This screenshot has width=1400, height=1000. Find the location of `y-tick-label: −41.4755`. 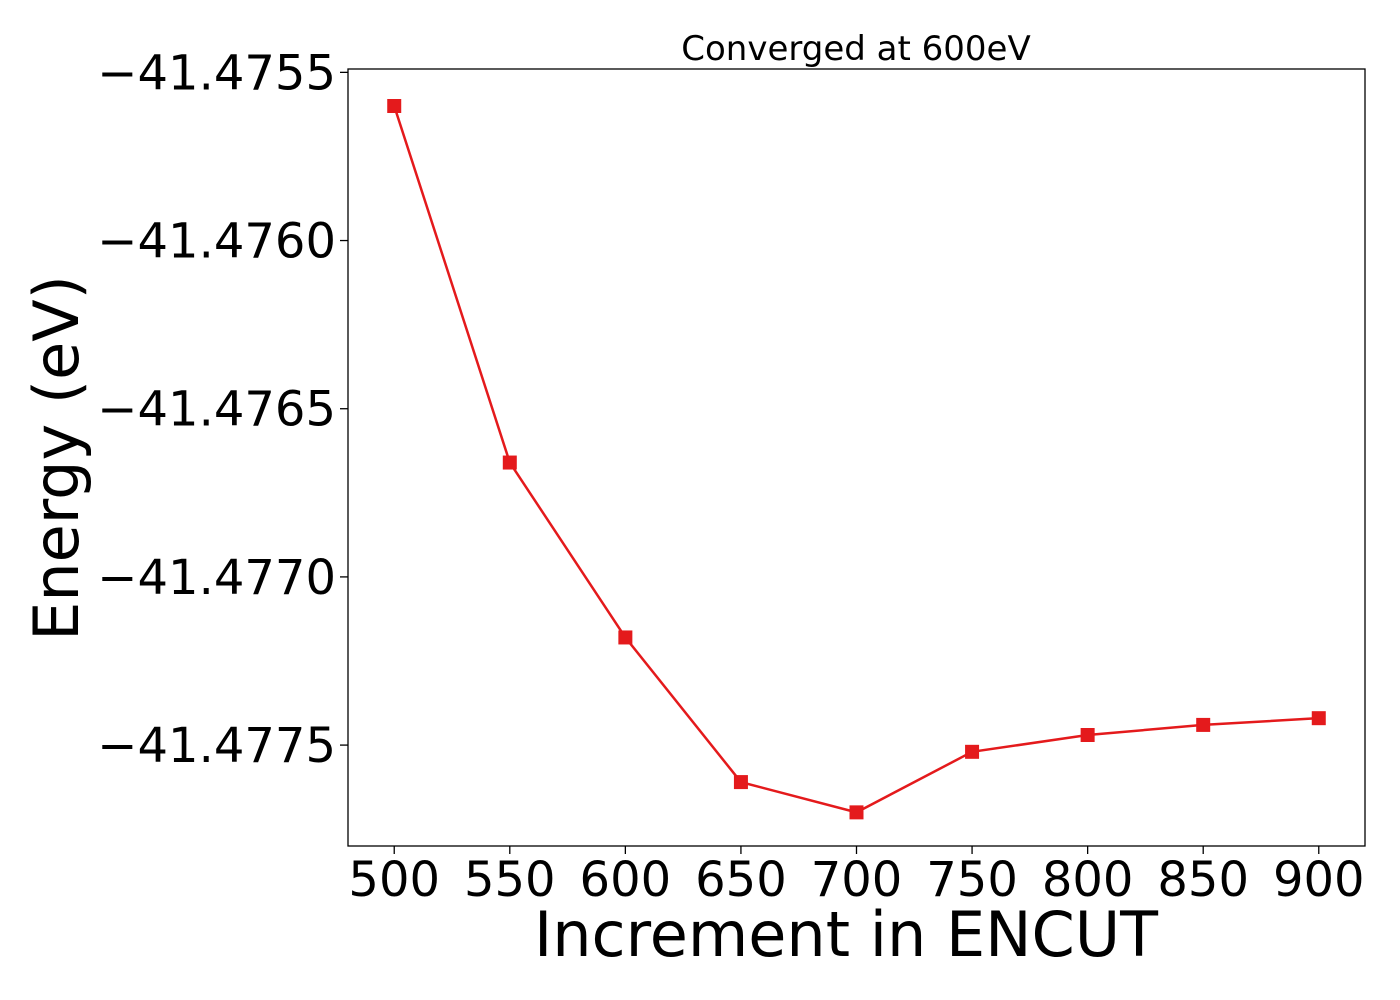

y-tick-label: −41.4755 is located at coordinates (216, 73).